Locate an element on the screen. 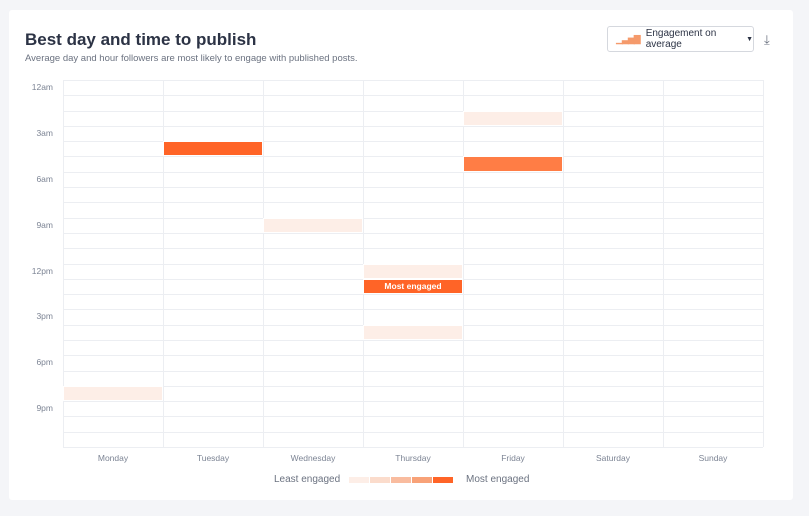 The height and width of the screenshot is (516, 809). y-axis-label: 9pm is located at coordinates (44, 408).